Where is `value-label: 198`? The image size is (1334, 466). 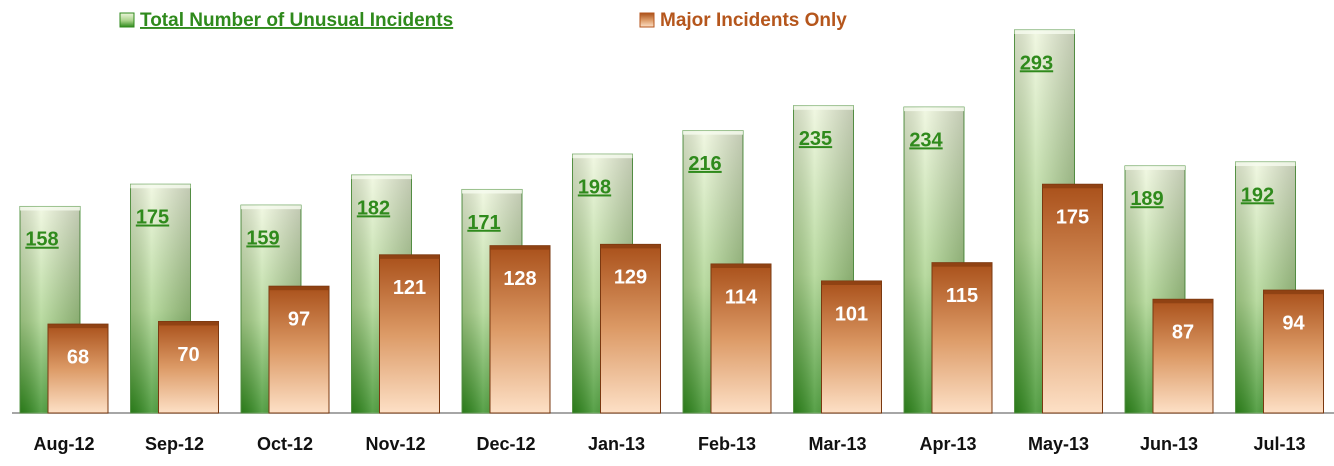 value-label: 198 is located at coordinates (594, 187).